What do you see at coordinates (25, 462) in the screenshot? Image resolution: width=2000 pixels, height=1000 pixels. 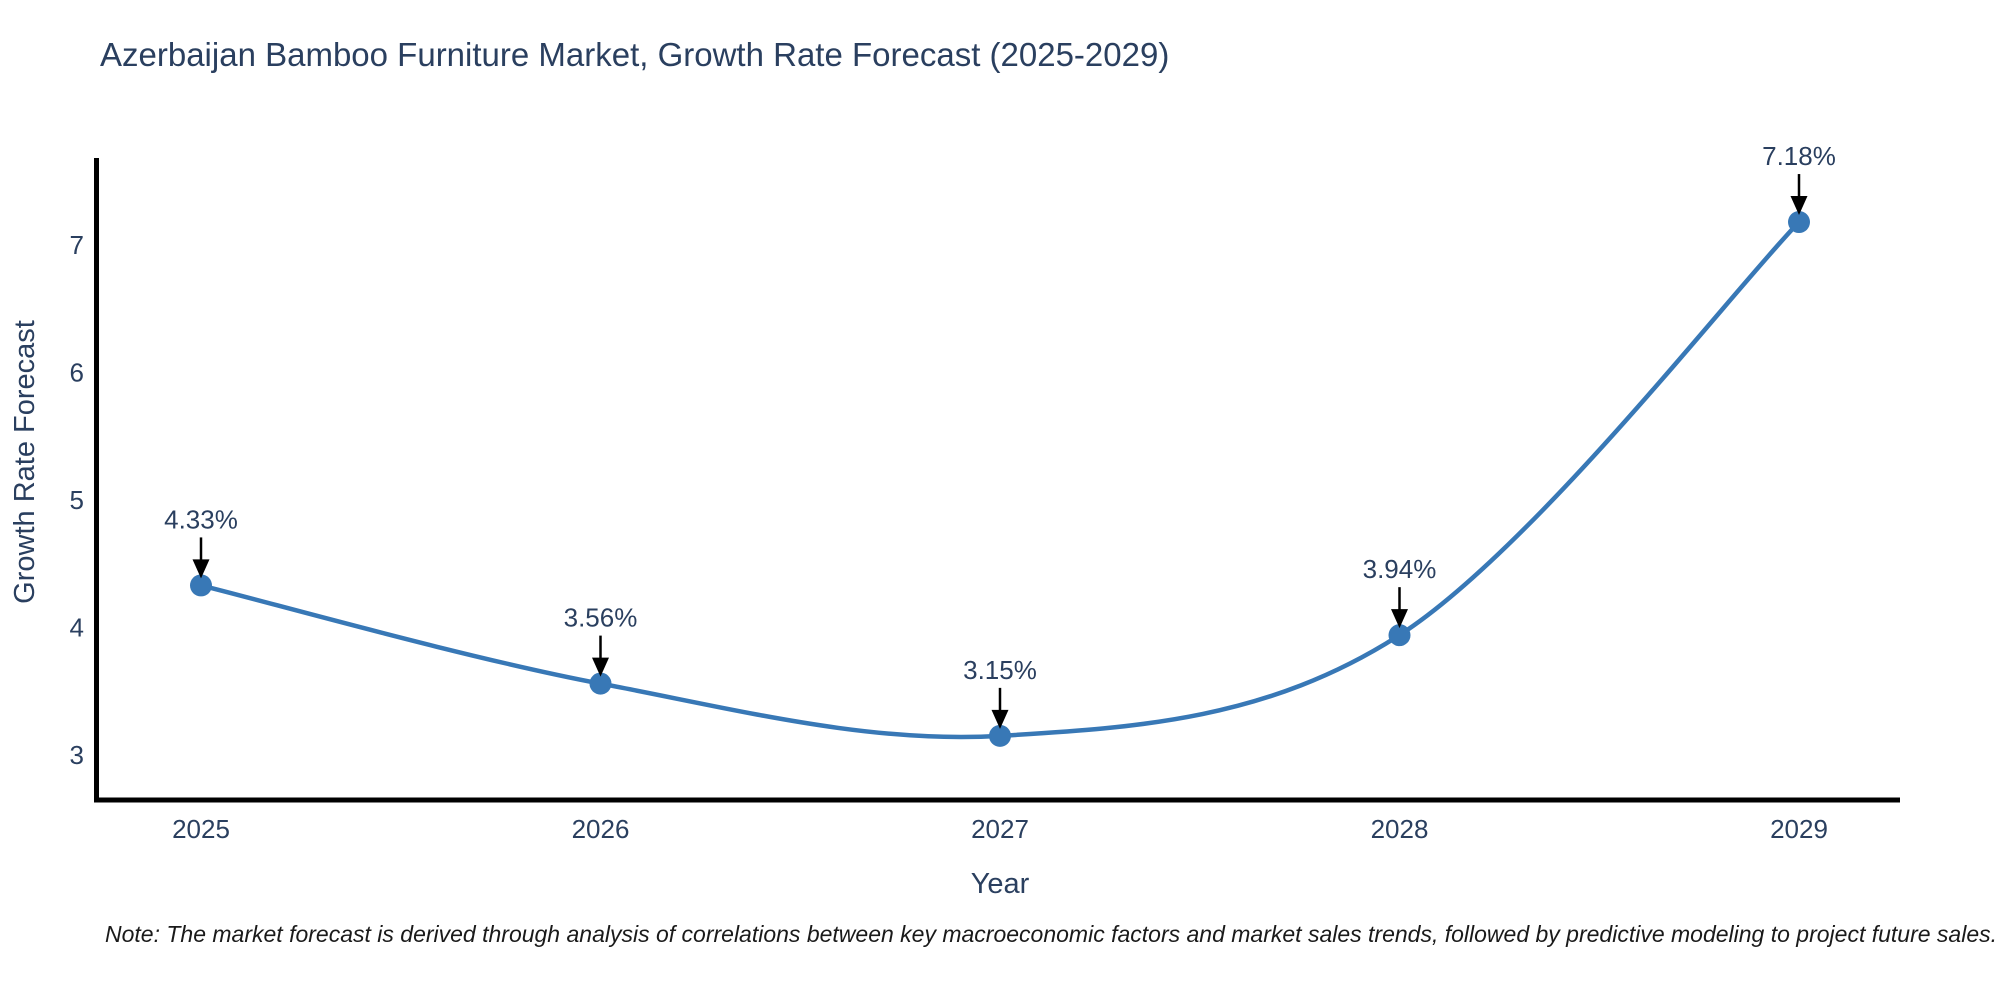 I see `y-axis-title: Growth Rate Forecast` at bounding box center [25, 462].